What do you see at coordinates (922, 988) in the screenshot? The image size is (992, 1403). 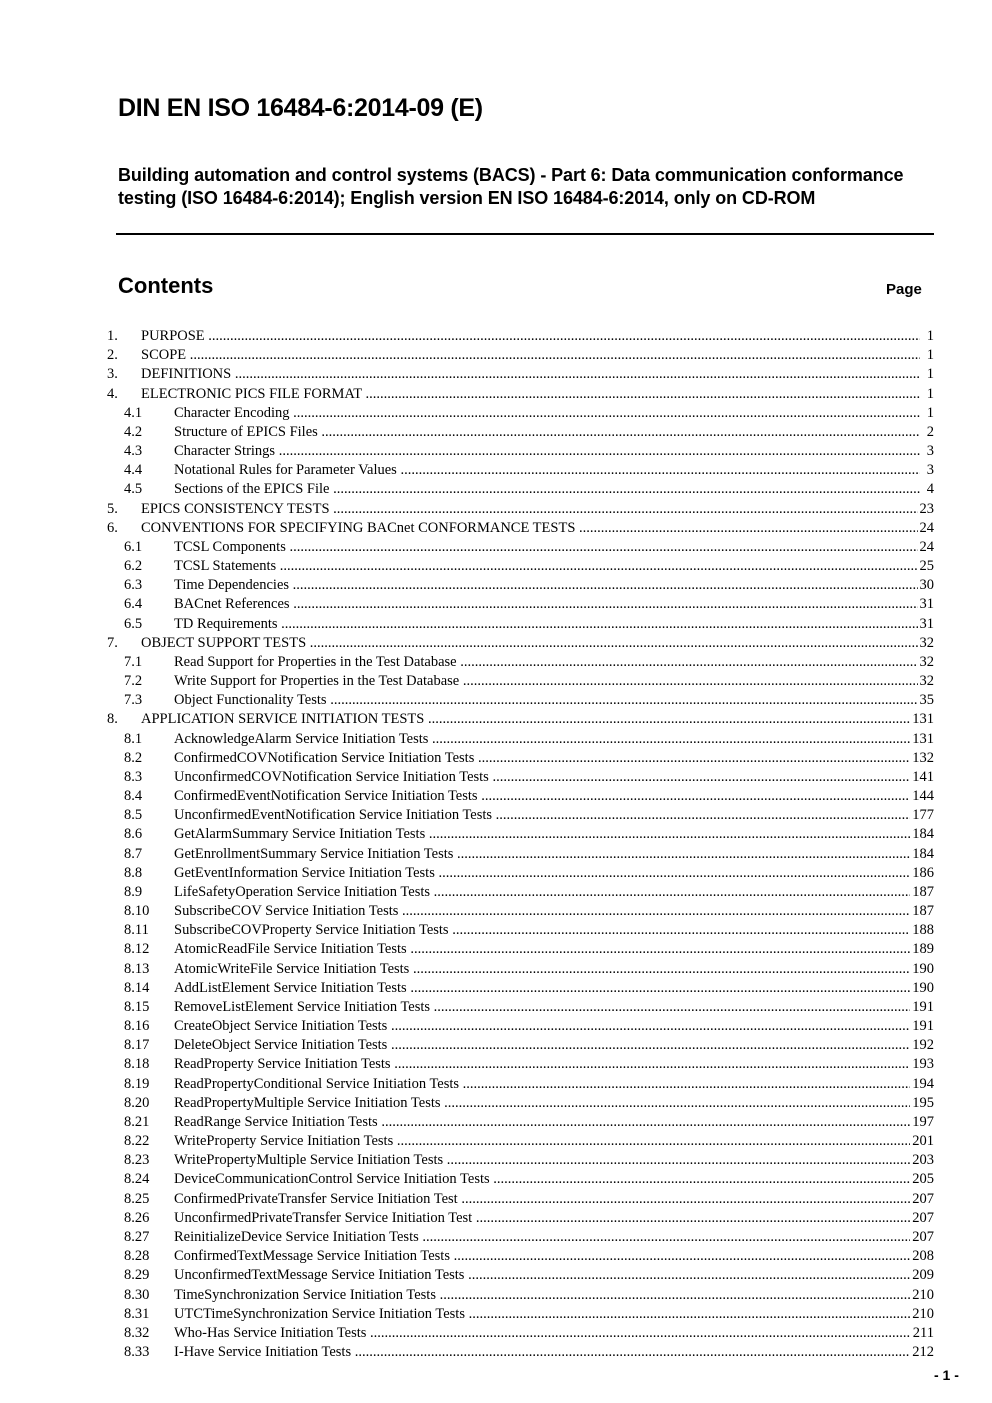 I see `toc-entry-page: 190` at bounding box center [922, 988].